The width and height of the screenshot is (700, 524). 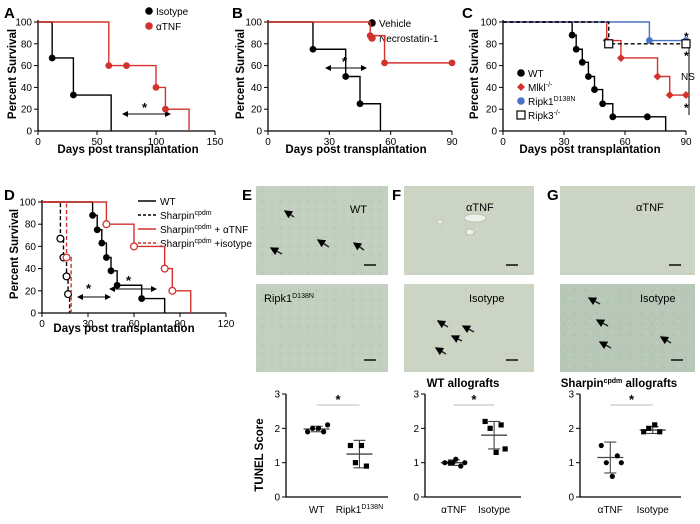 What do you see at coordinates (145, 107) in the screenshot?
I see `significance-star-a: *` at bounding box center [145, 107].